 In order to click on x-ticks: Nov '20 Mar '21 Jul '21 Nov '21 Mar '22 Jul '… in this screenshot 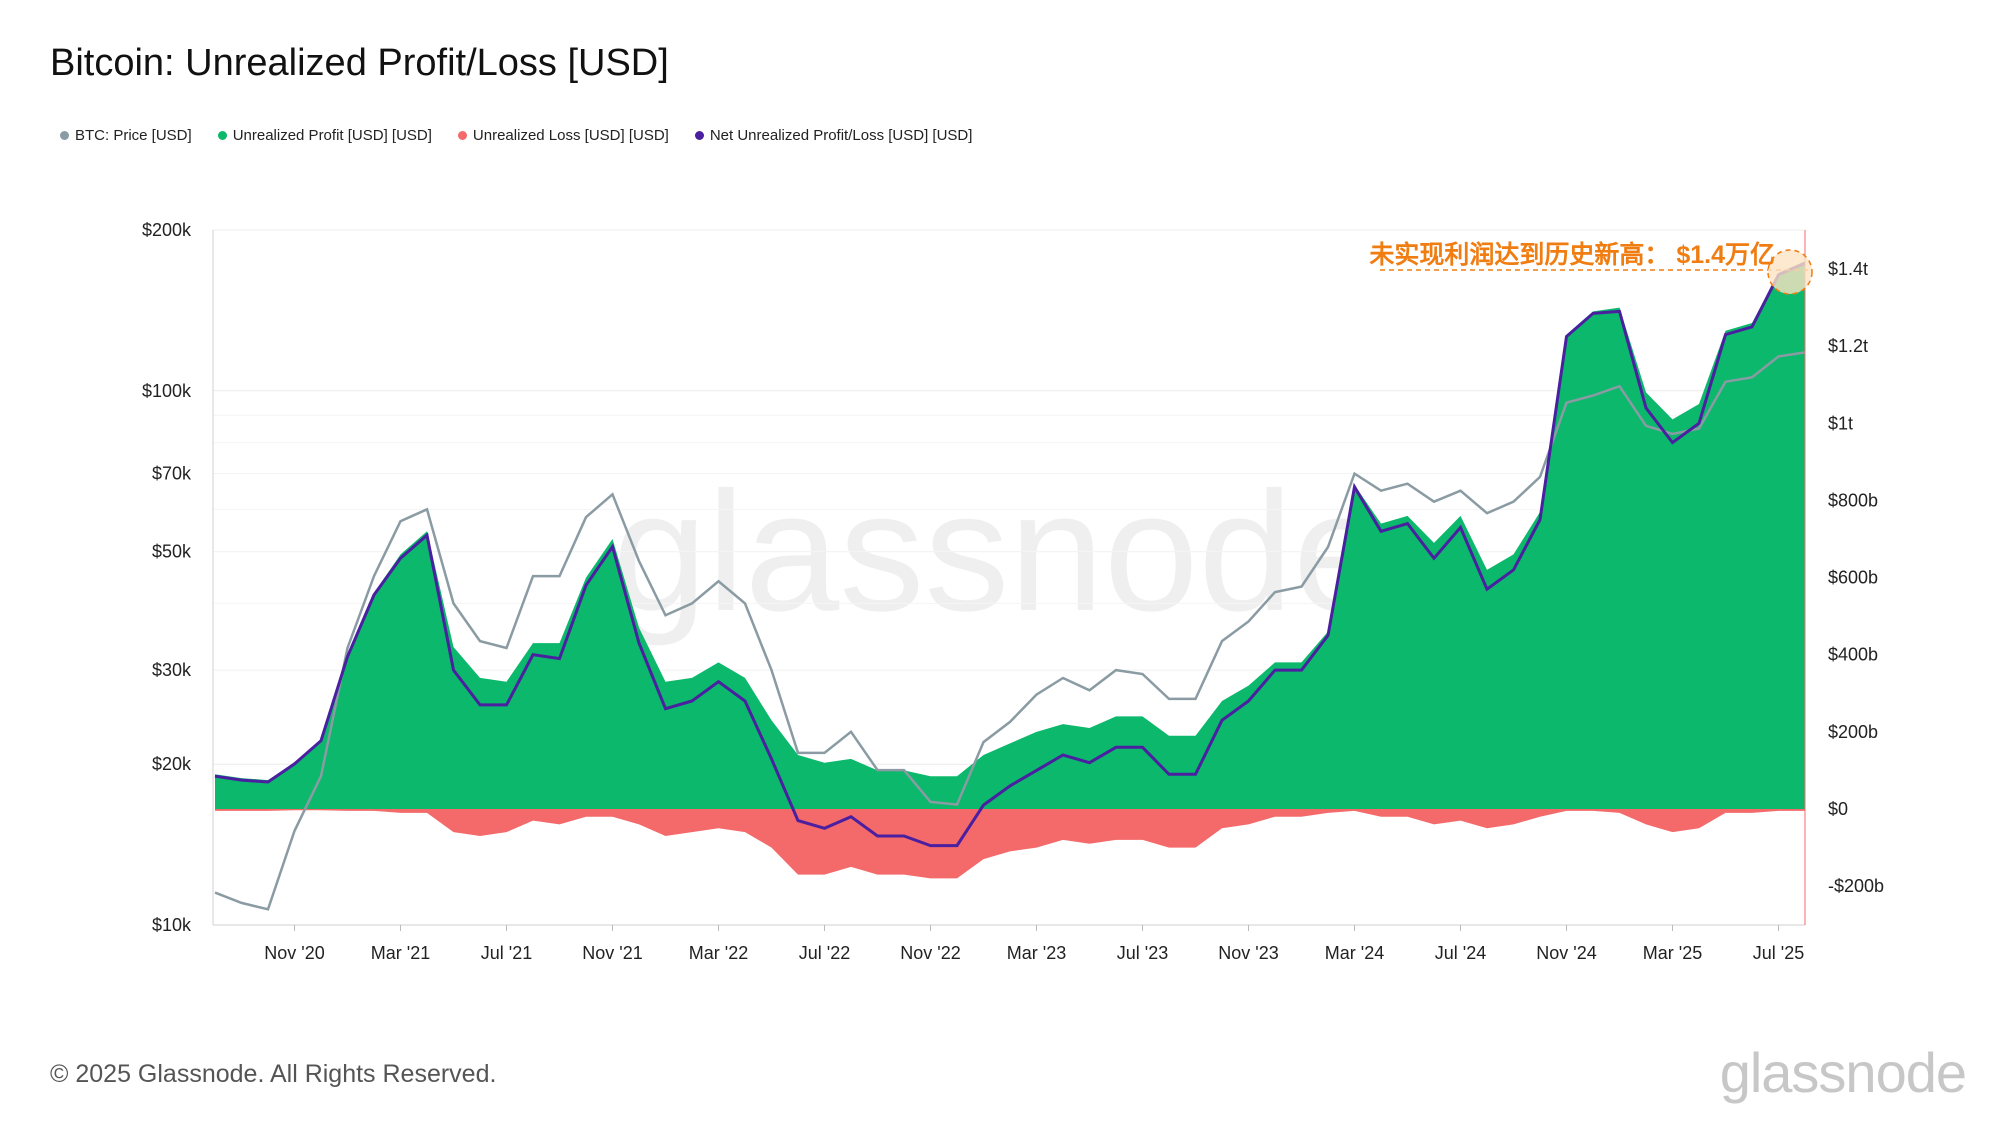, I will do `click(1034, 944)`.